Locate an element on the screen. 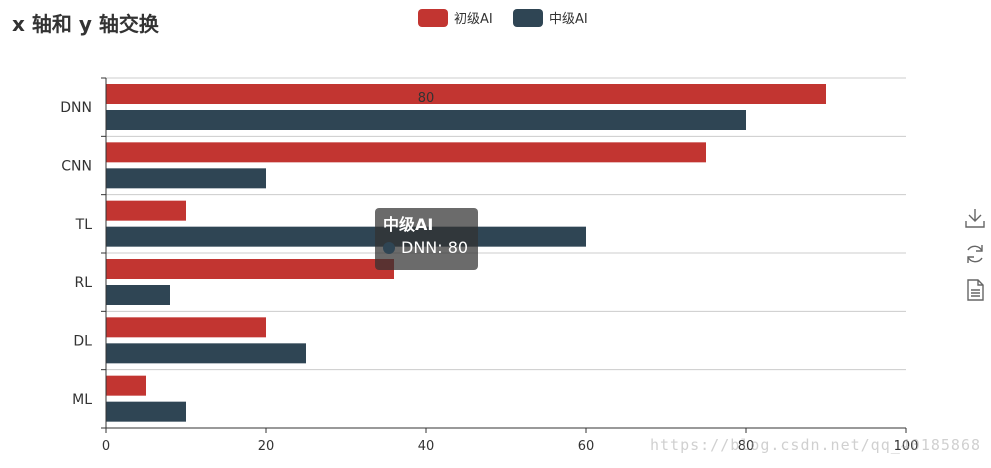  bar-rl-intermediate is located at coordinates (138, 295).